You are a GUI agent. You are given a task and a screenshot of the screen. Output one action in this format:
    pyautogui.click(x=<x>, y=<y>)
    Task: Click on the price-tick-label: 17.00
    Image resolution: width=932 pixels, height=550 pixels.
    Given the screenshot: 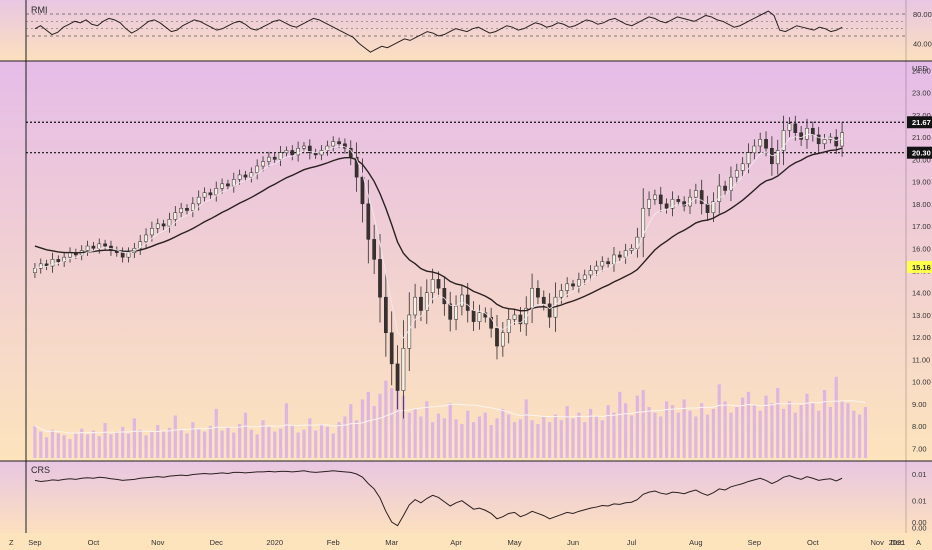 What is the action you would take?
    pyautogui.click(x=921, y=226)
    